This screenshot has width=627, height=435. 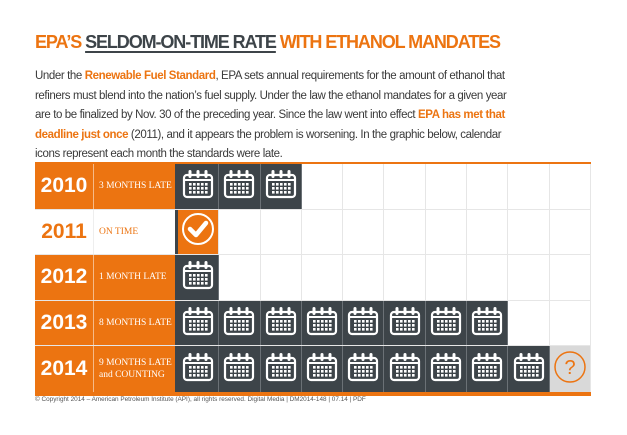 What do you see at coordinates (64, 323) in the screenshot?
I see `year-label: 2013` at bounding box center [64, 323].